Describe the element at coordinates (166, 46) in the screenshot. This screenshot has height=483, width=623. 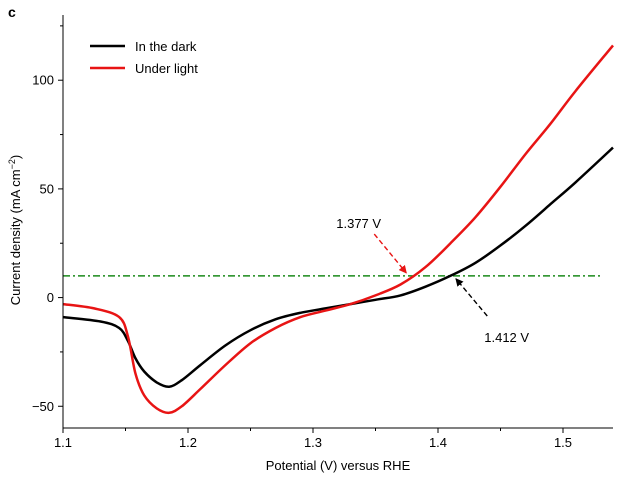
I see `legend-label-dark: In the dark` at that location.